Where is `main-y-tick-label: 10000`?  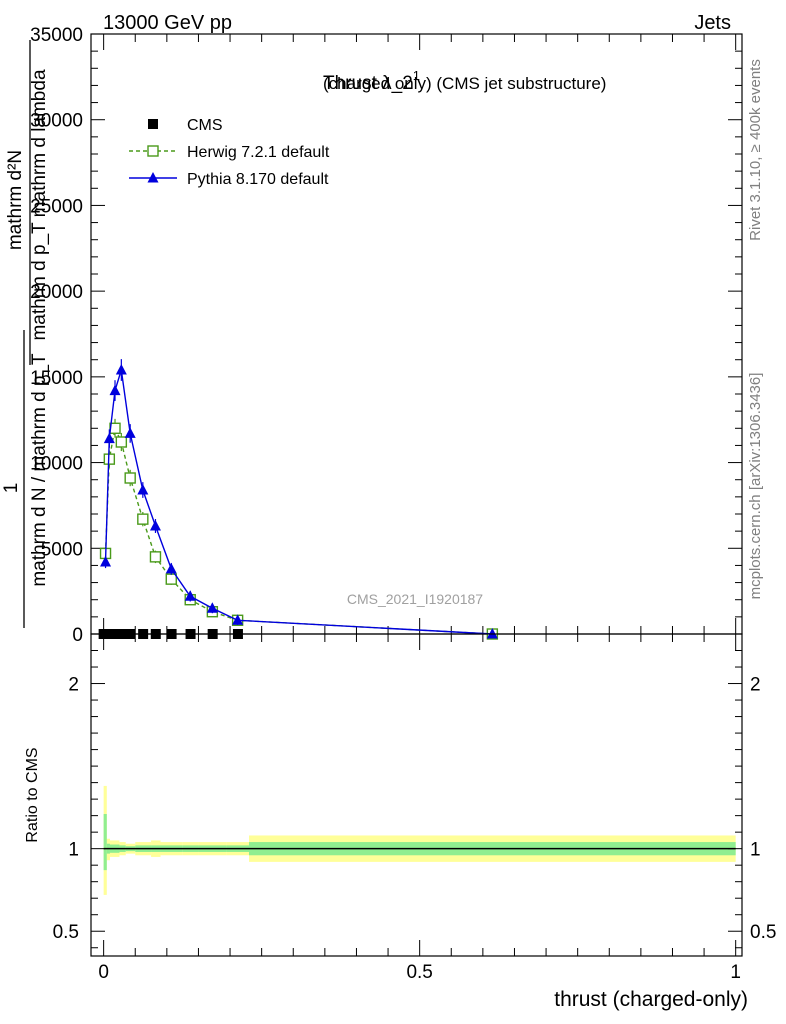
main-y-tick-label: 10000 is located at coordinates (56, 464).